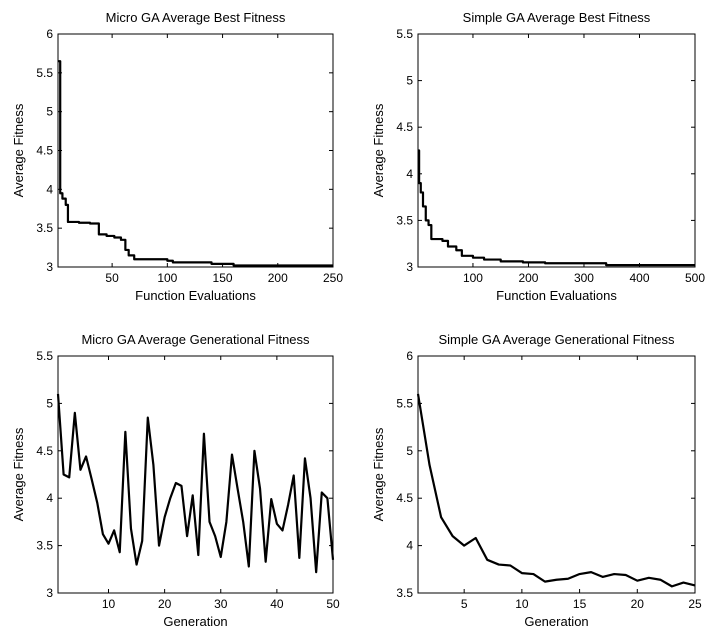  I want to click on x-tick-label: 500, so click(695, 278).